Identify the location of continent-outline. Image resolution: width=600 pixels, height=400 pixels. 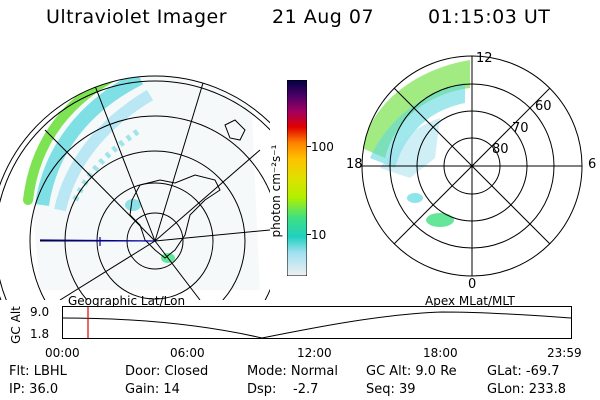
(175, 216).